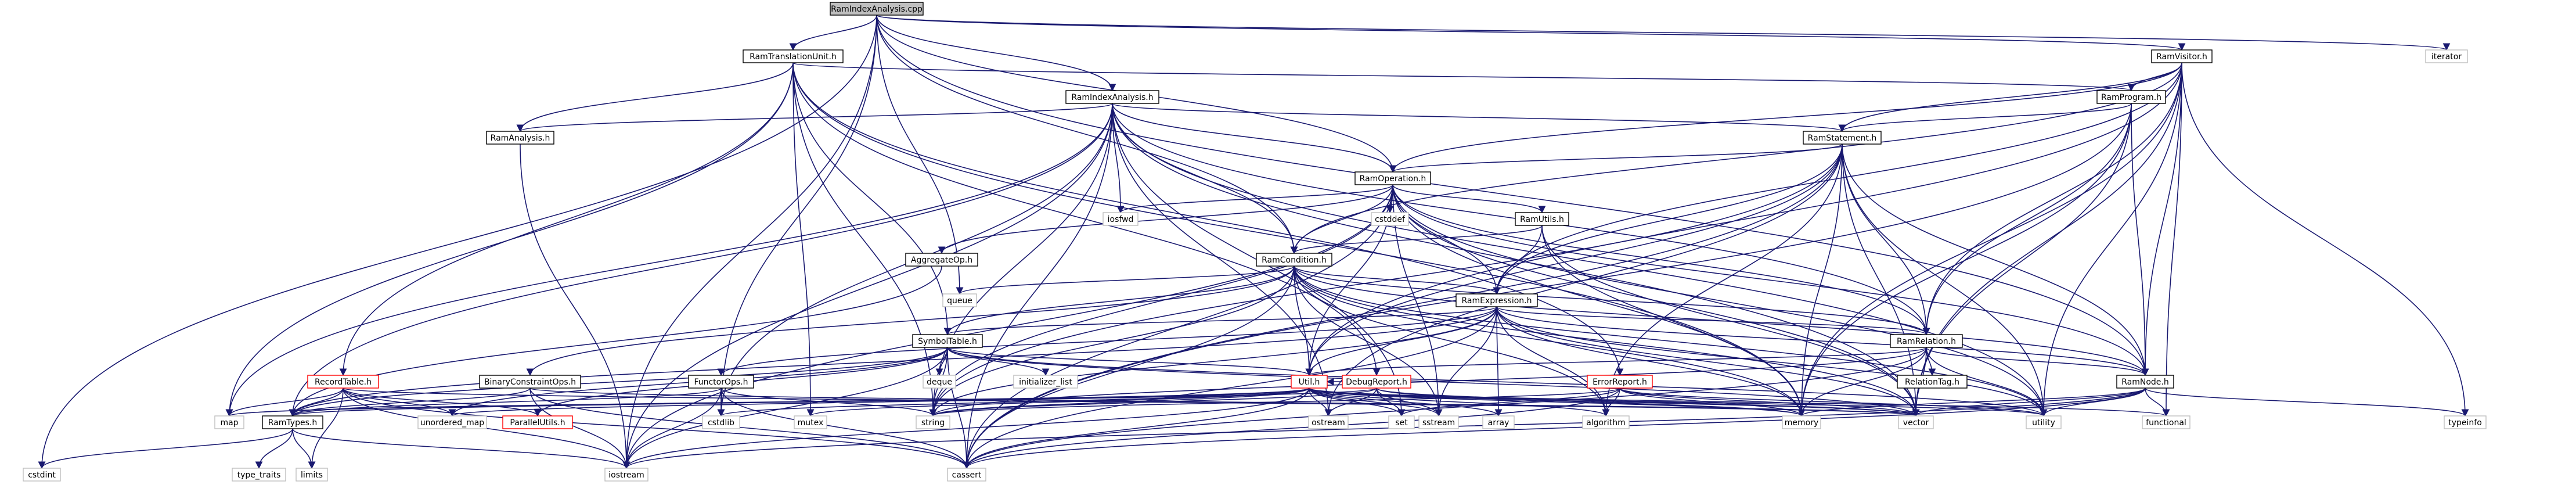 The image size is (2576, 499). I want to click on edge-ramexpression-h-to-functorops-h, so click(1107, 341).